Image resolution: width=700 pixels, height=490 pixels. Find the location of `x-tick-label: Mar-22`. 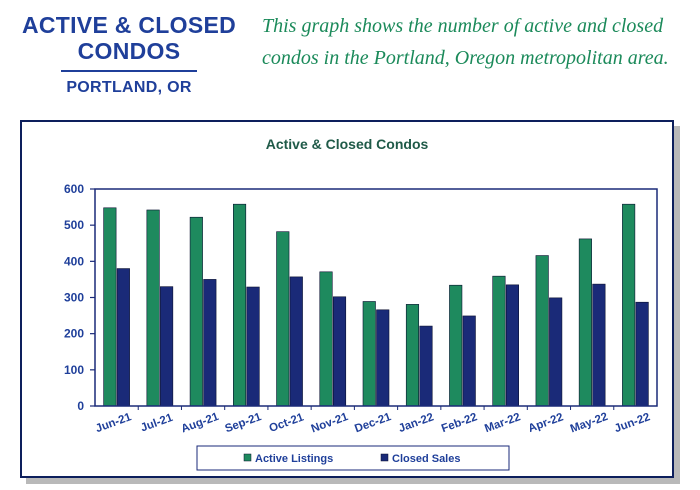

x-tick-label: Mar-22 is located at coordinates (502, 423).